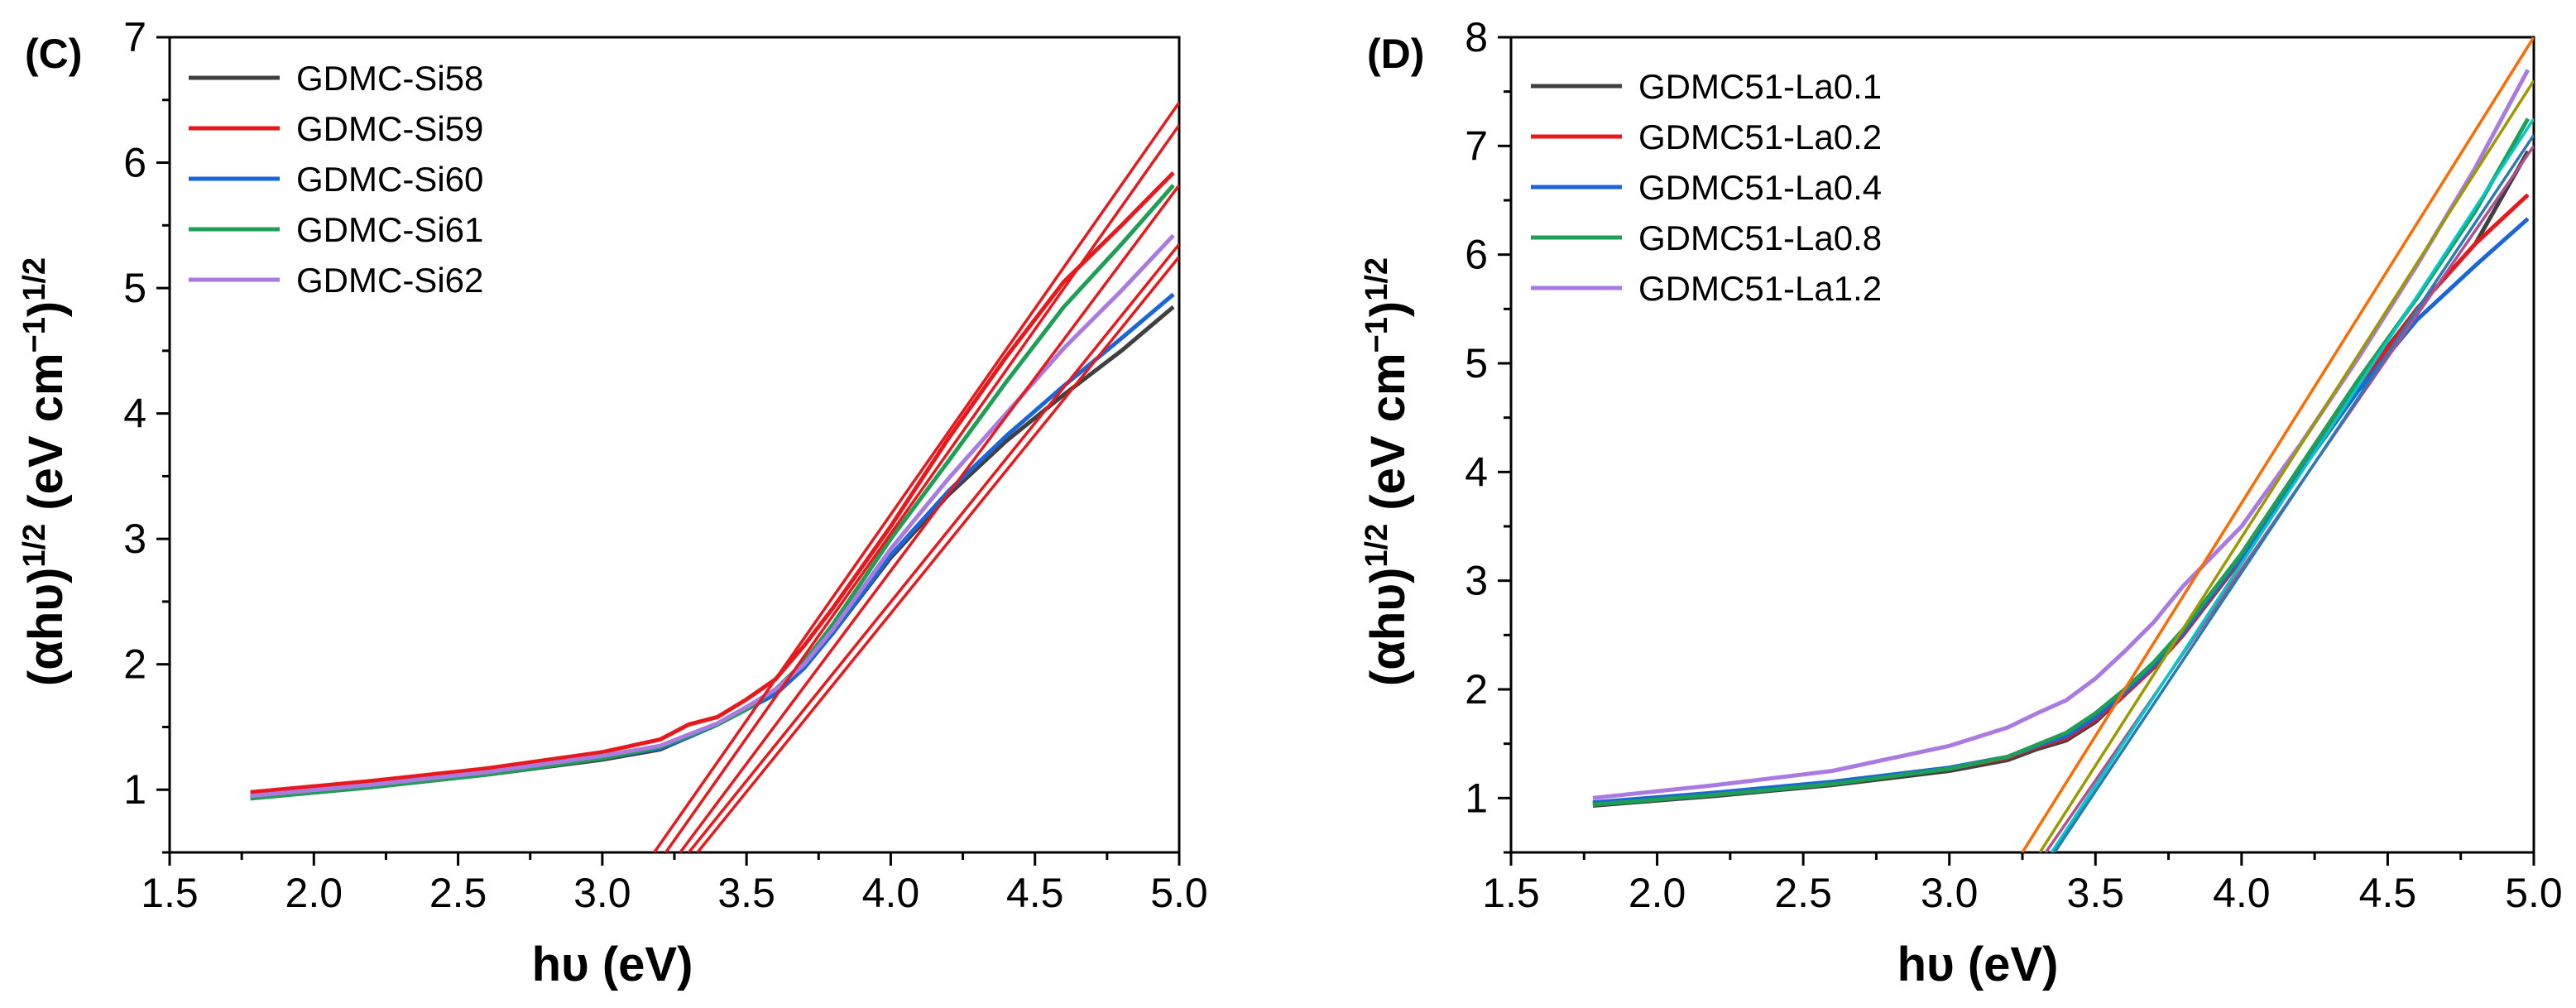 The image size is (2576, 1008). I want to click on panel-d-legend-label: GDMC51-La0.1, so click(1760, 86).